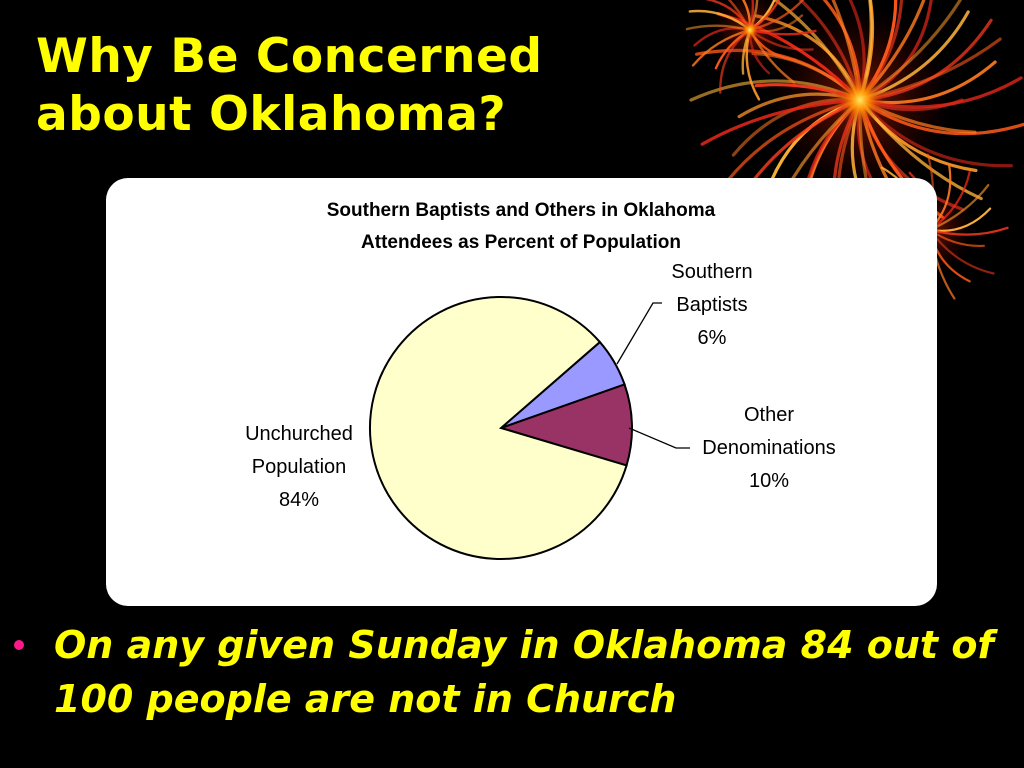  Describe the element at coordinates (299, 434) in the screenshot. I see `slice-label-2-line-0: Unchurched` at that location.